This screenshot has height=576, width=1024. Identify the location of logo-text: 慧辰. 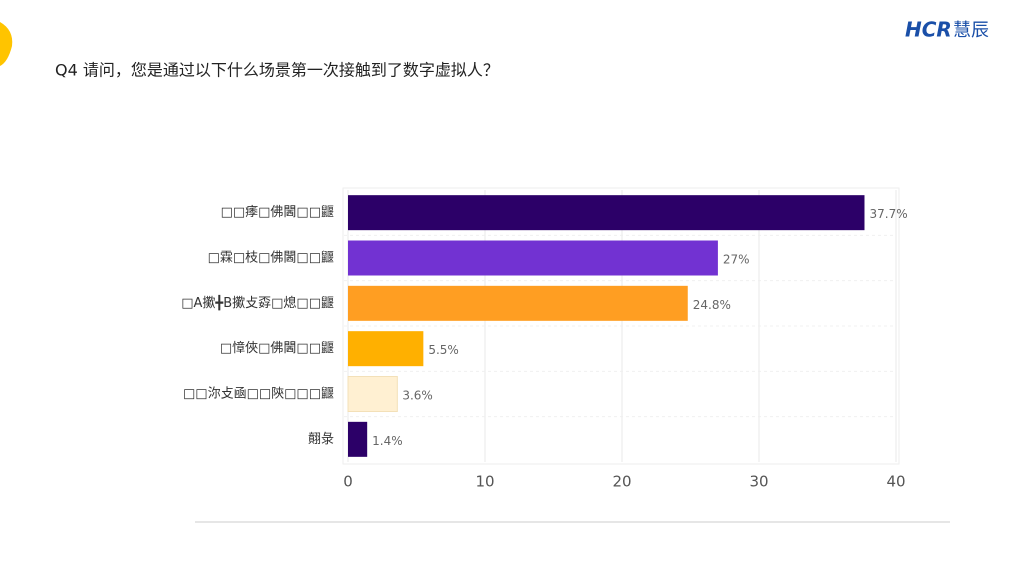
(971, 30).